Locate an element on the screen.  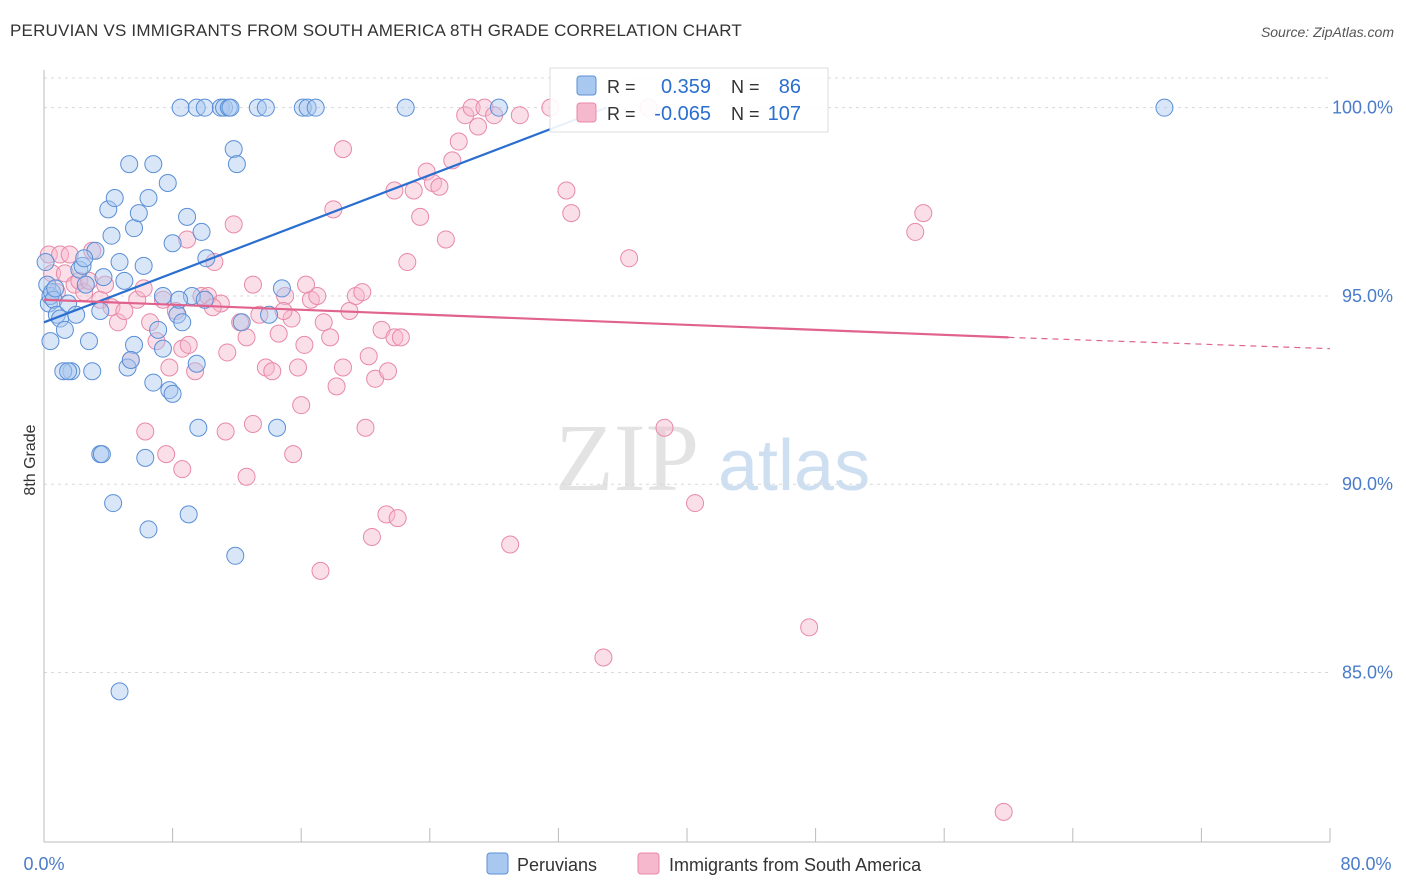
y-tick-label: 100.0% is located at coordinates (1362, 108).